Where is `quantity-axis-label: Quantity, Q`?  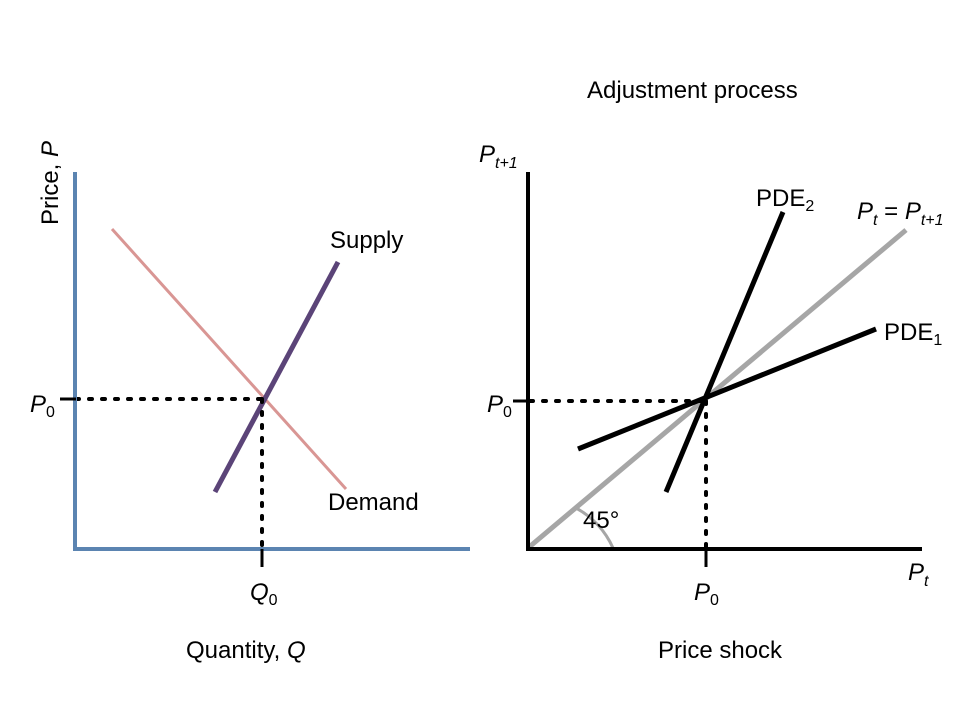
quantity-axis-label: Quantity, Q is located at coordinates (246, 650).